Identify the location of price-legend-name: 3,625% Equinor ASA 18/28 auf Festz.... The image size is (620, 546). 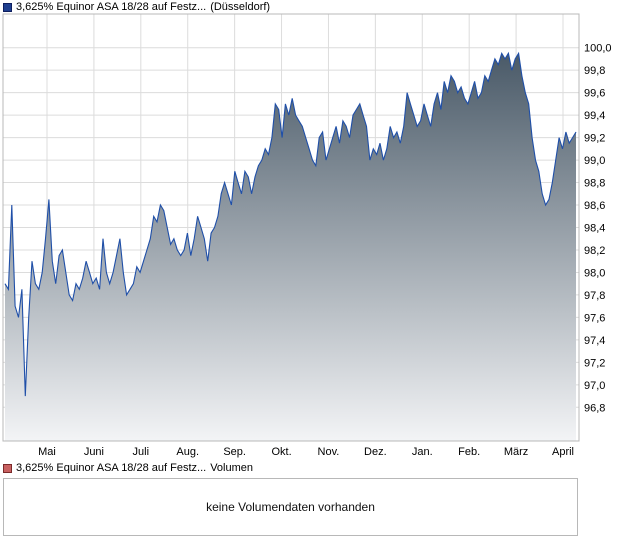
(111, 7).